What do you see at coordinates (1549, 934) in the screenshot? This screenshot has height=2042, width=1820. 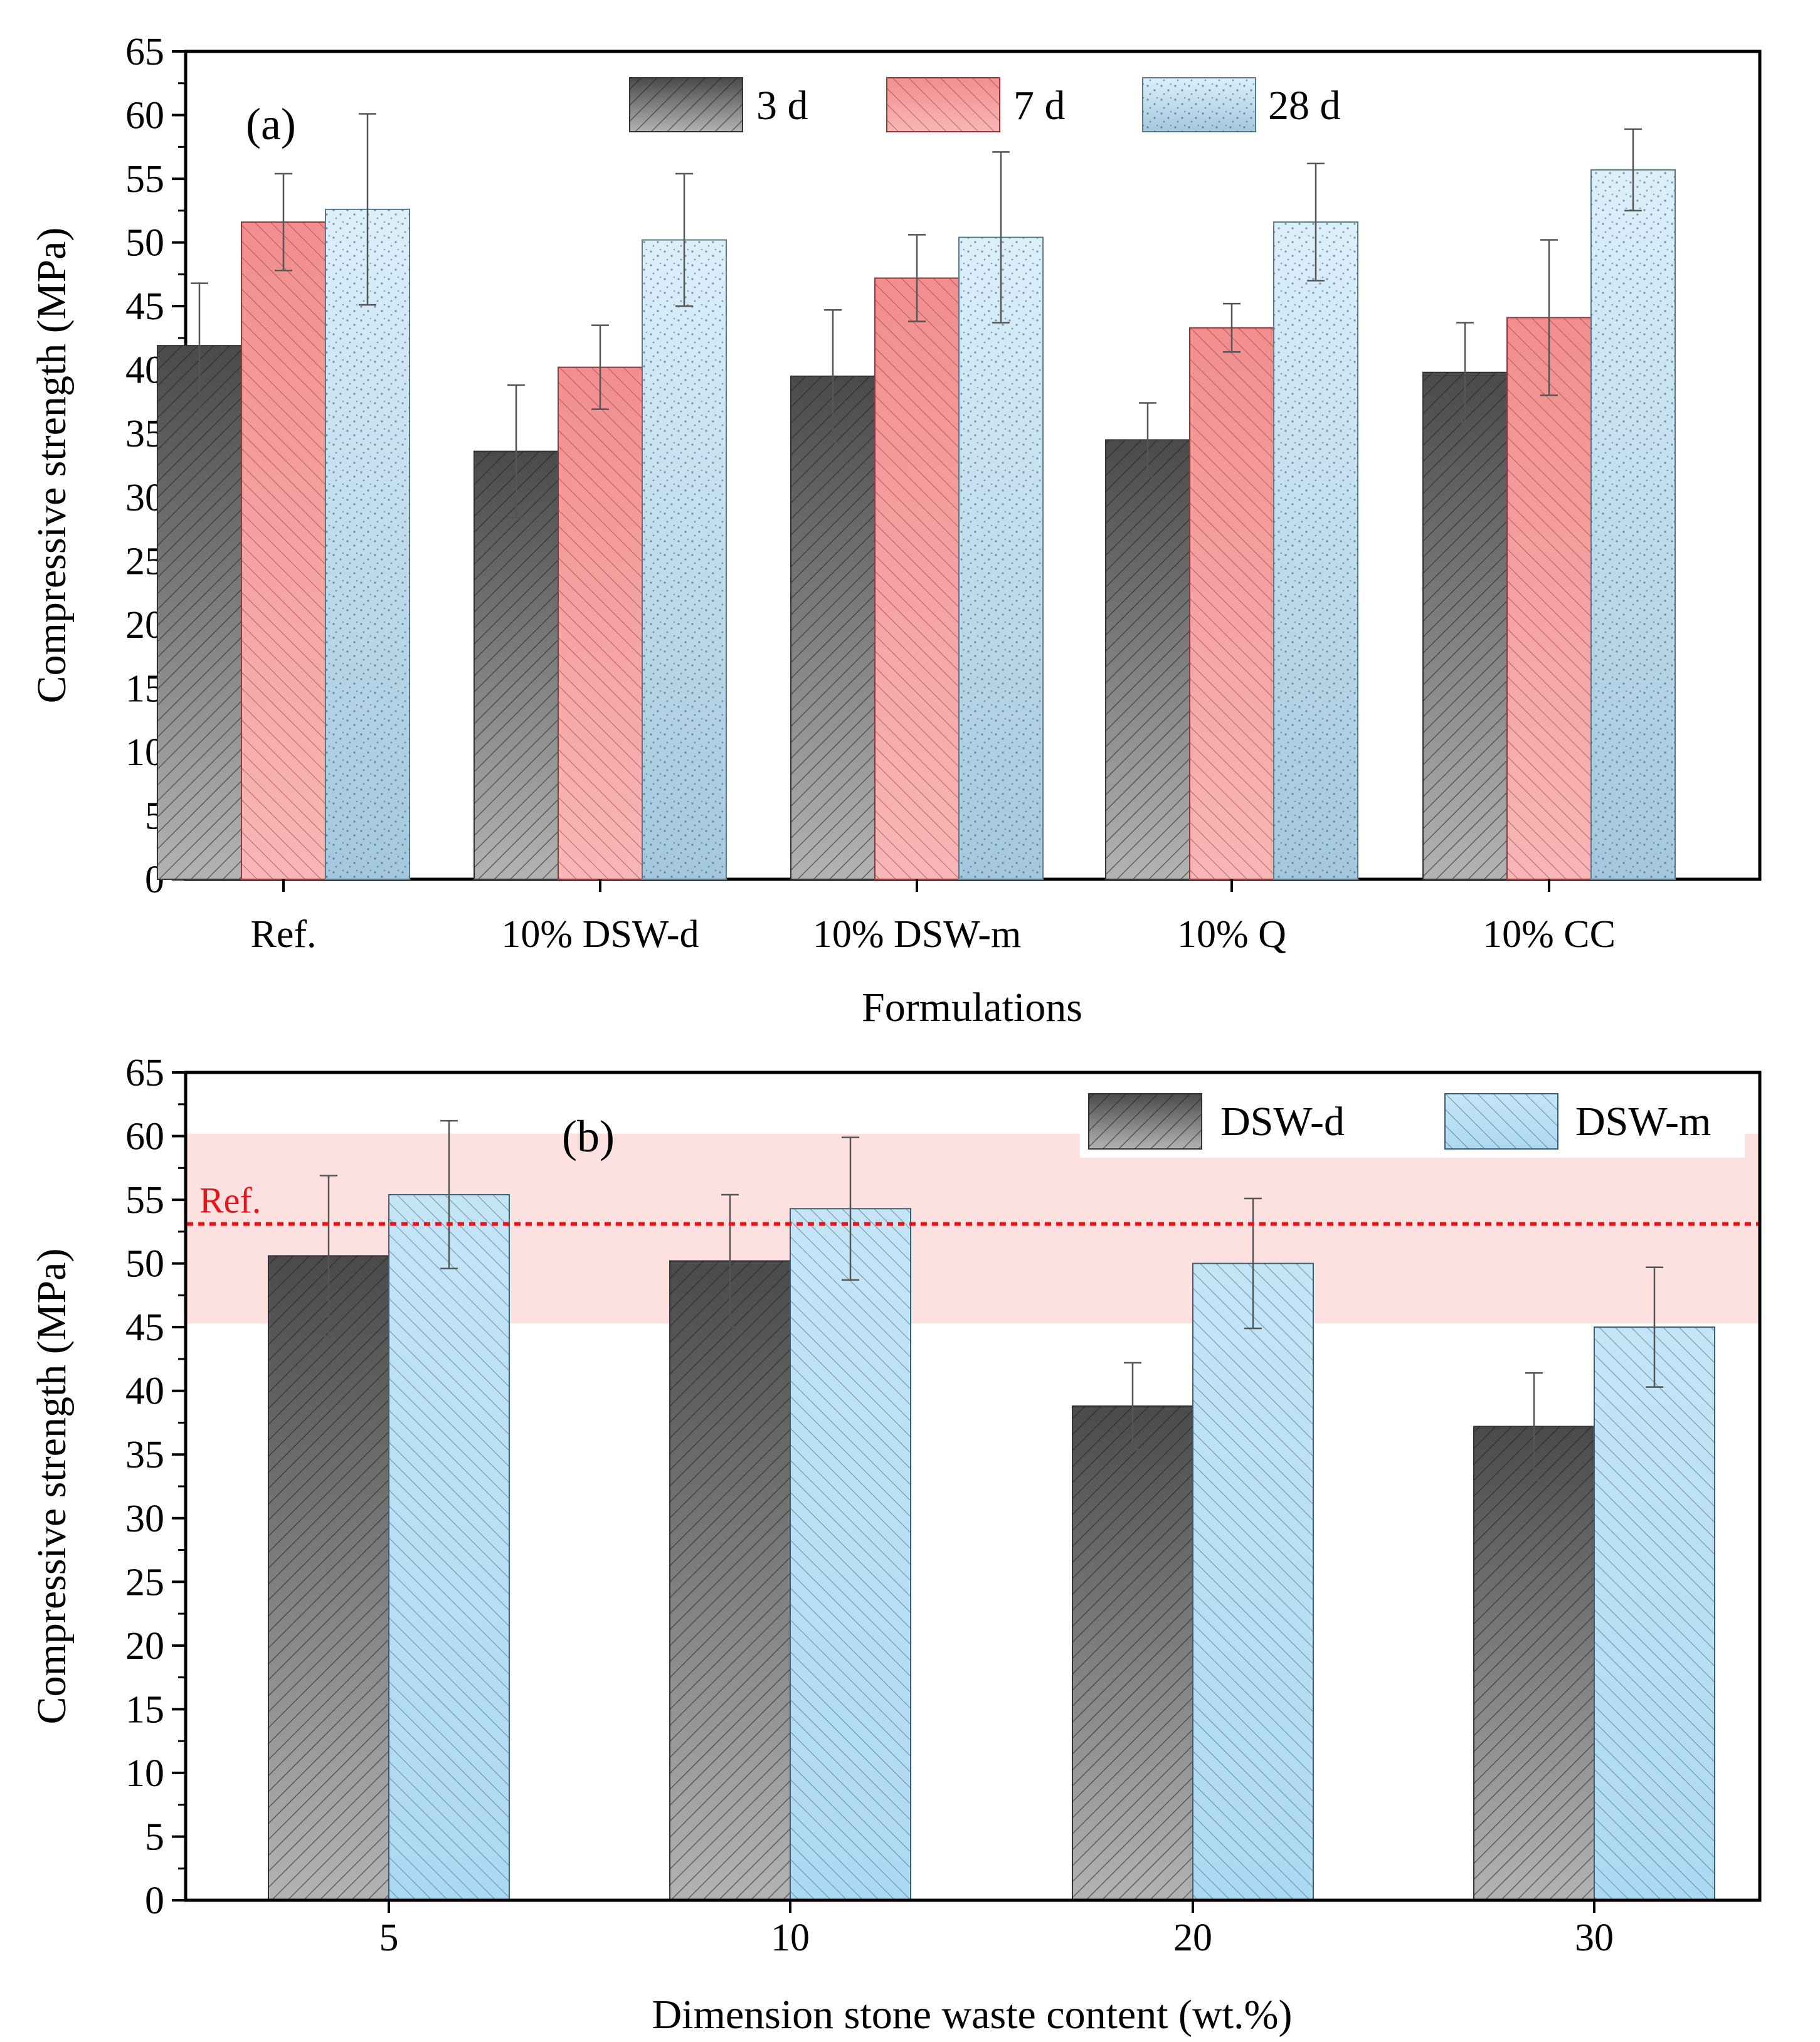 I see `x-tick-label: 10% CC` at bounding box center [1549, 934].